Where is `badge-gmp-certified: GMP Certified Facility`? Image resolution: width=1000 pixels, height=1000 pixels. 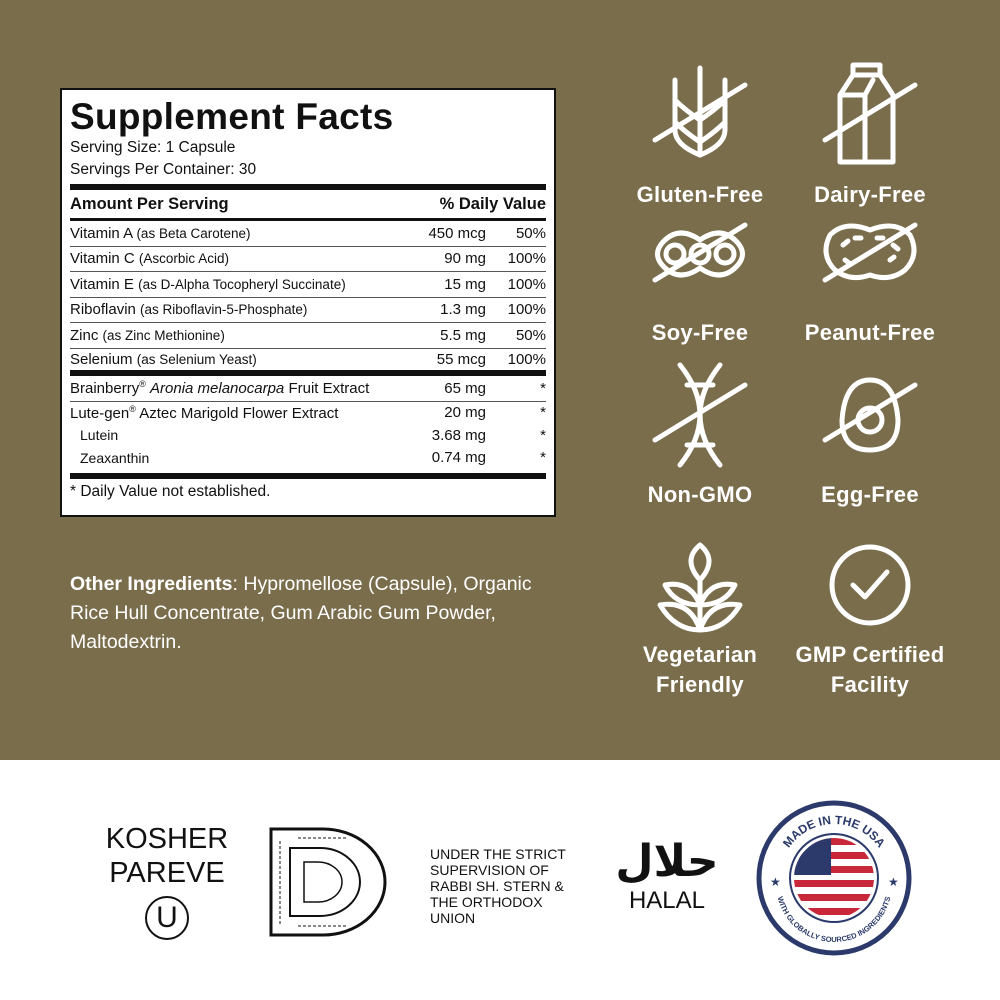
badge-gmp-certified: GMP Certified Facility is located at coordinates (870, 615).